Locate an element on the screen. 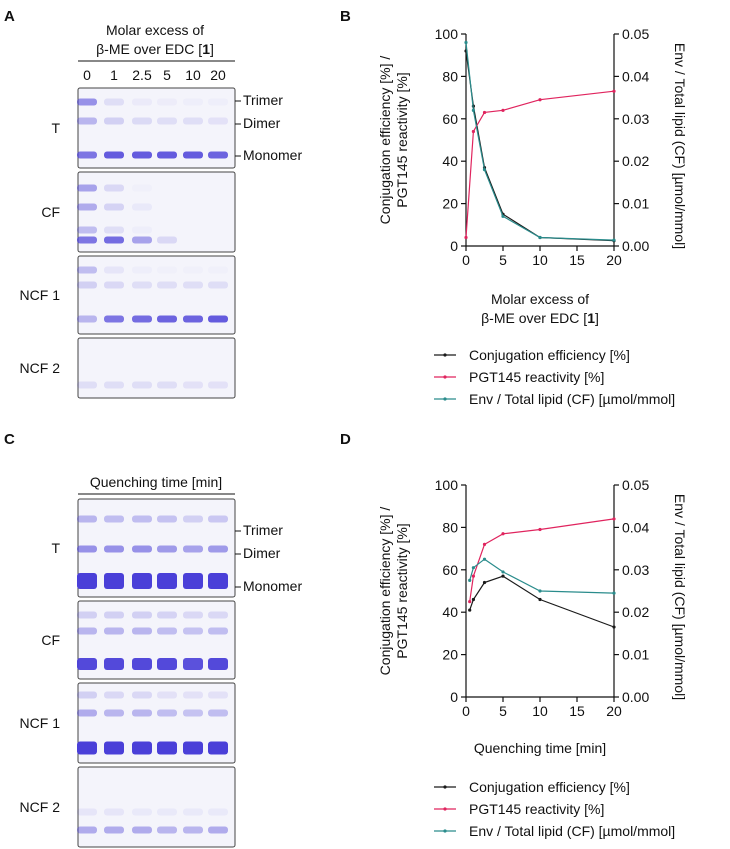 Image resolution: width=730 pixels, height=849 pixels. panel-label-a: A is located at coordinates (9, 16).